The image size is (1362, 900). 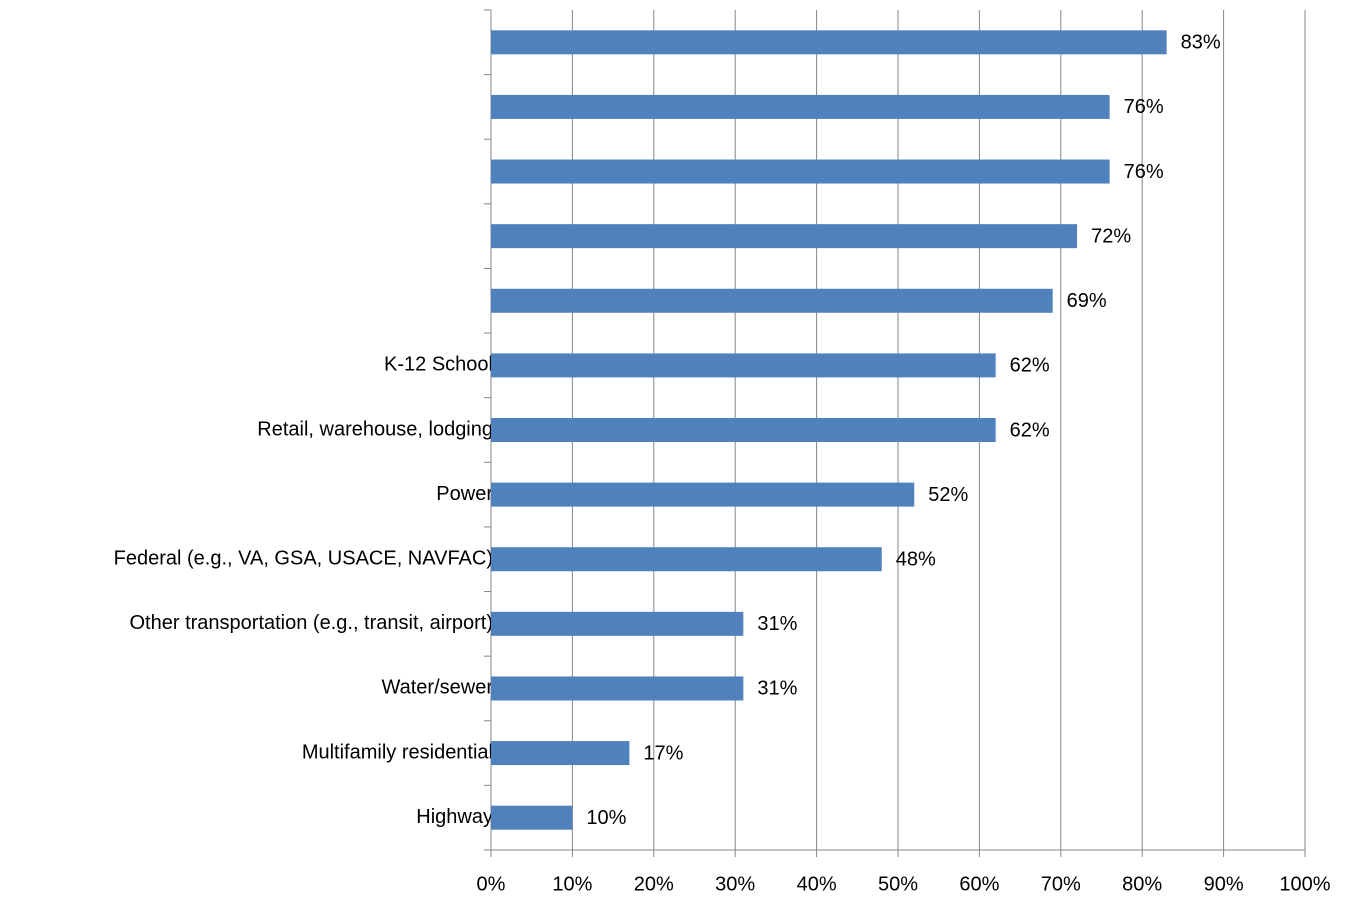 What do you see at coordinates (1201, 43) in the screenshot?
I see `data-label: 83%` at bounding box center [1201, 43].